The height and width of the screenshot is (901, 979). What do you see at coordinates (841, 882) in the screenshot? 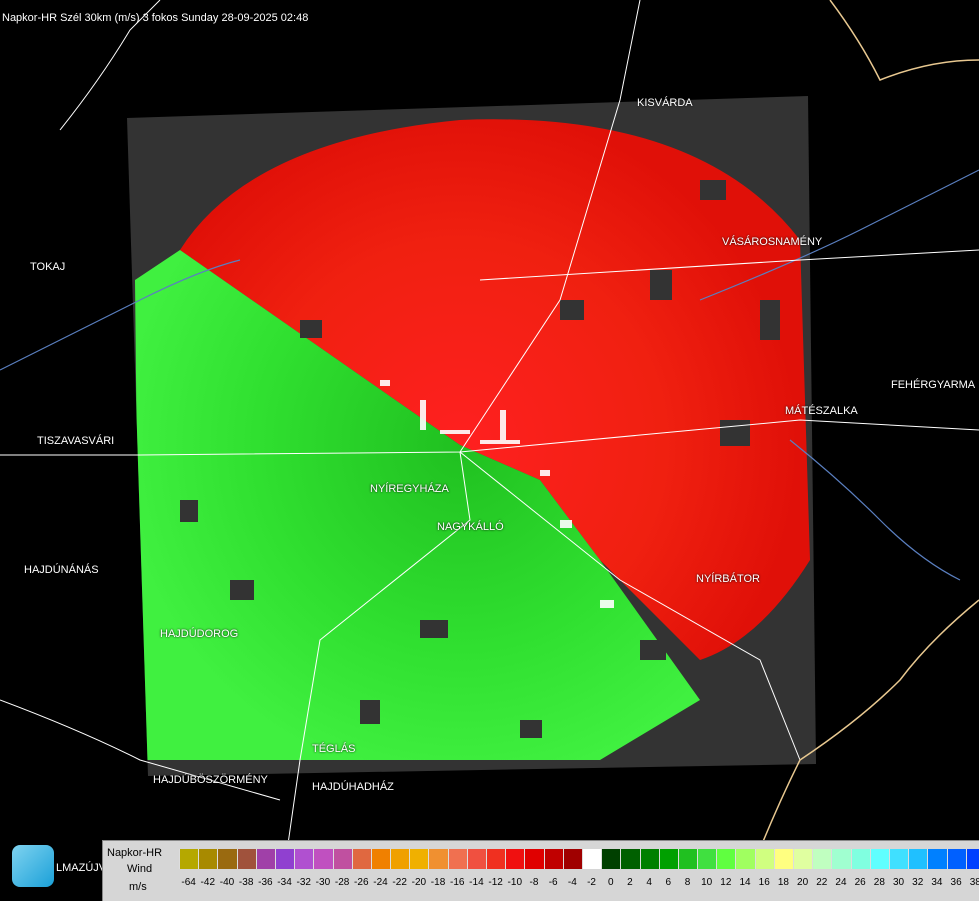
I see `legend-tick-label: 24` at bounding box center [841, 882].